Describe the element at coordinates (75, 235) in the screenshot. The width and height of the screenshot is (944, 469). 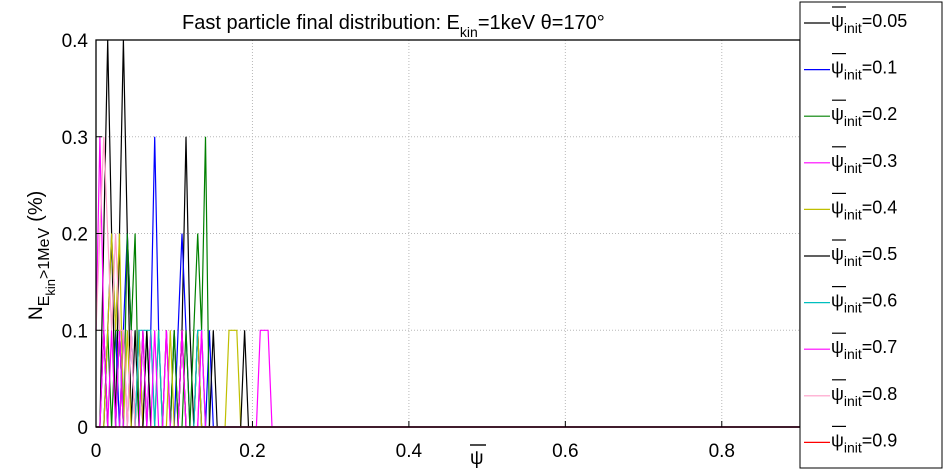
I see `y-tick-label: 0.2` at that location.